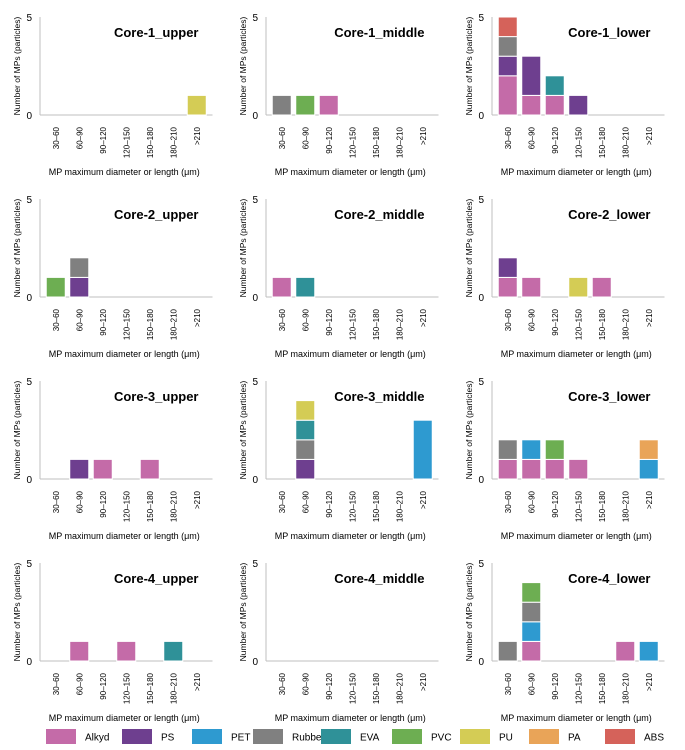  What do you see at coordinates (609, 214) in the screenshot?
I see `panel-title: Core-2_lower` at bounding box center [609, 214].